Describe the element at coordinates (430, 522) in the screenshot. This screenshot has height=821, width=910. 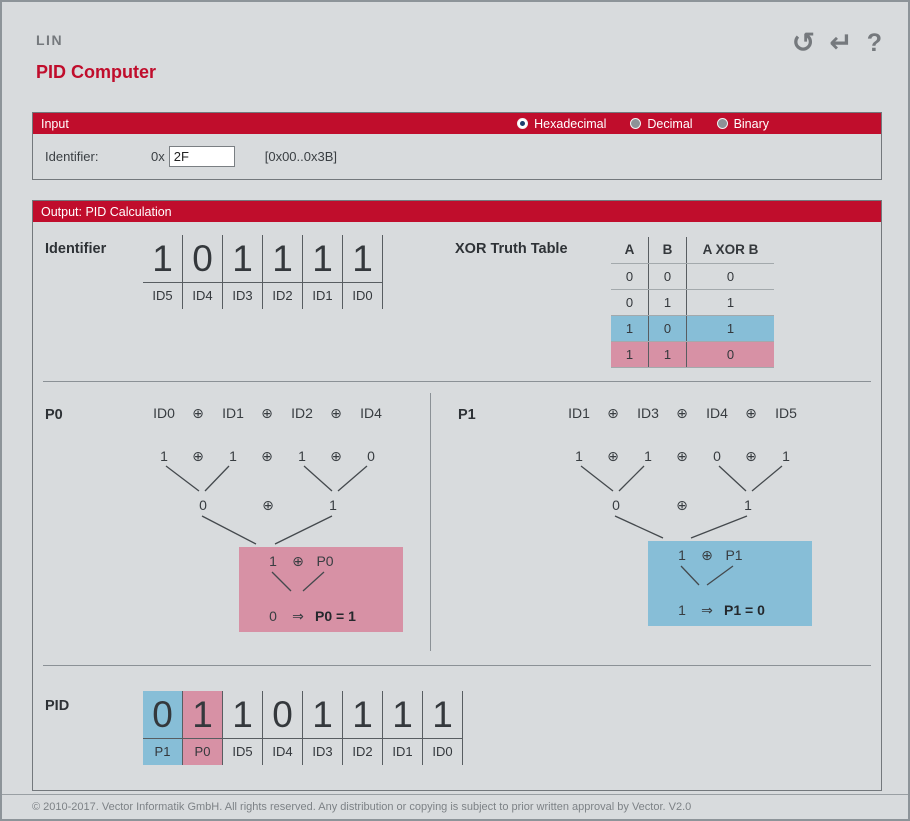
I see `p0-p1-divider` at that location.